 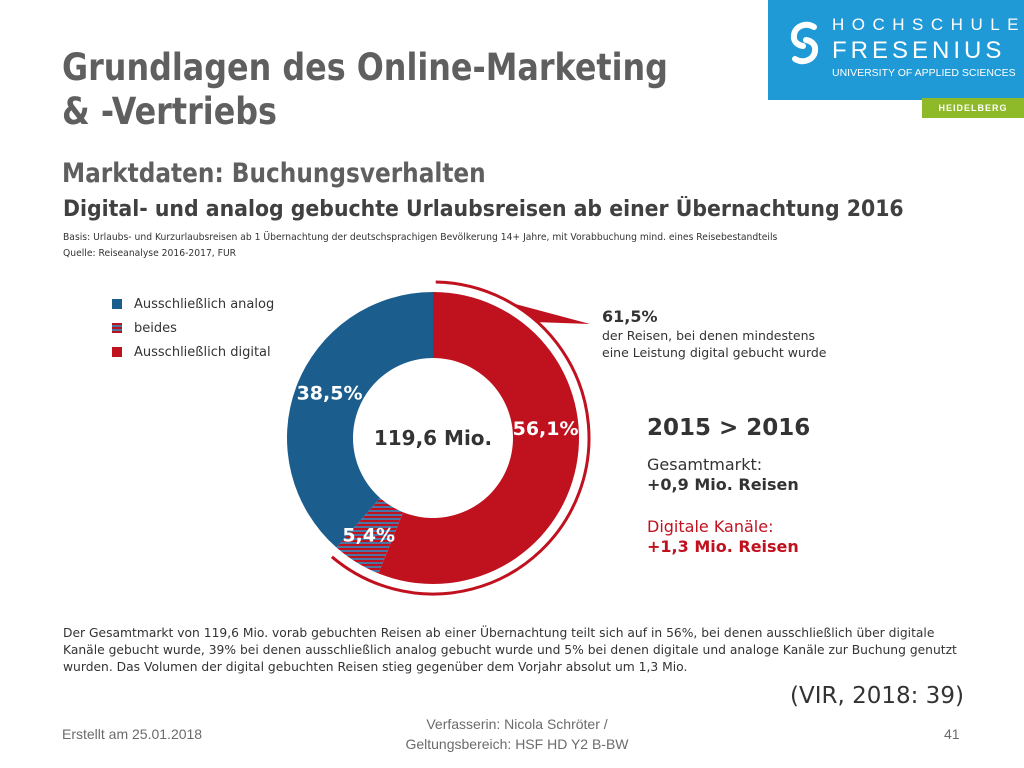 I want to click on donut-value-label-digital: 56,1%, so click(x=546, y=429).